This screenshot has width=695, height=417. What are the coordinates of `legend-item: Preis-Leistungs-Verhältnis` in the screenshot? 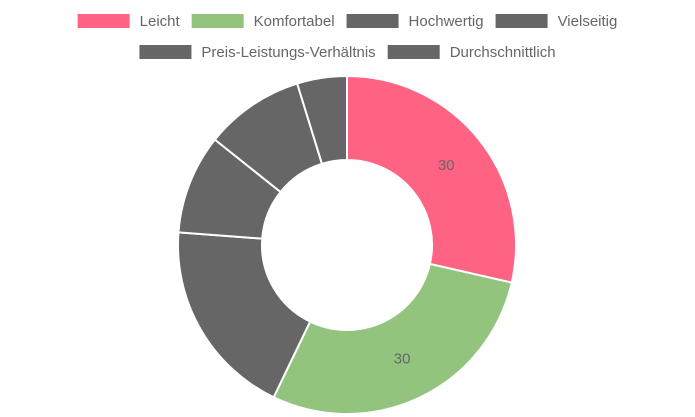 It's located at (257, 52).